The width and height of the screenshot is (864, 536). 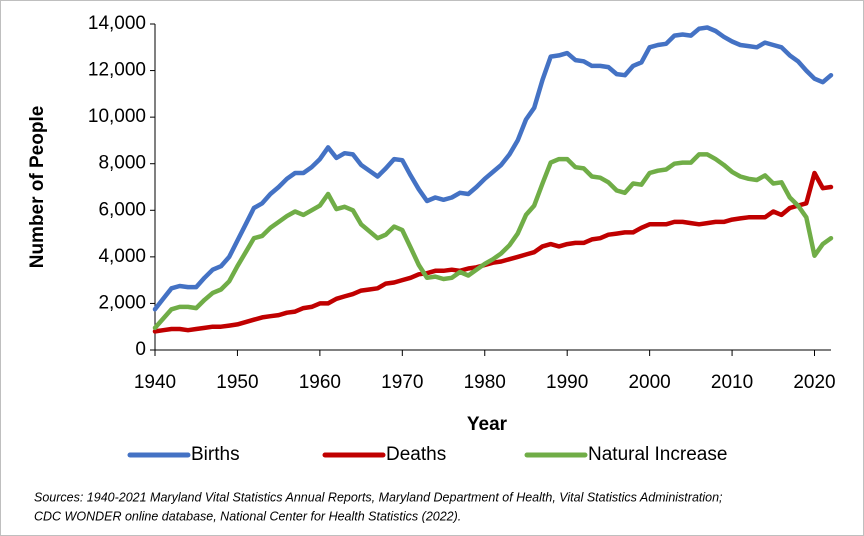 I want to click on legend-label: Births, so click(x=215, y=454).